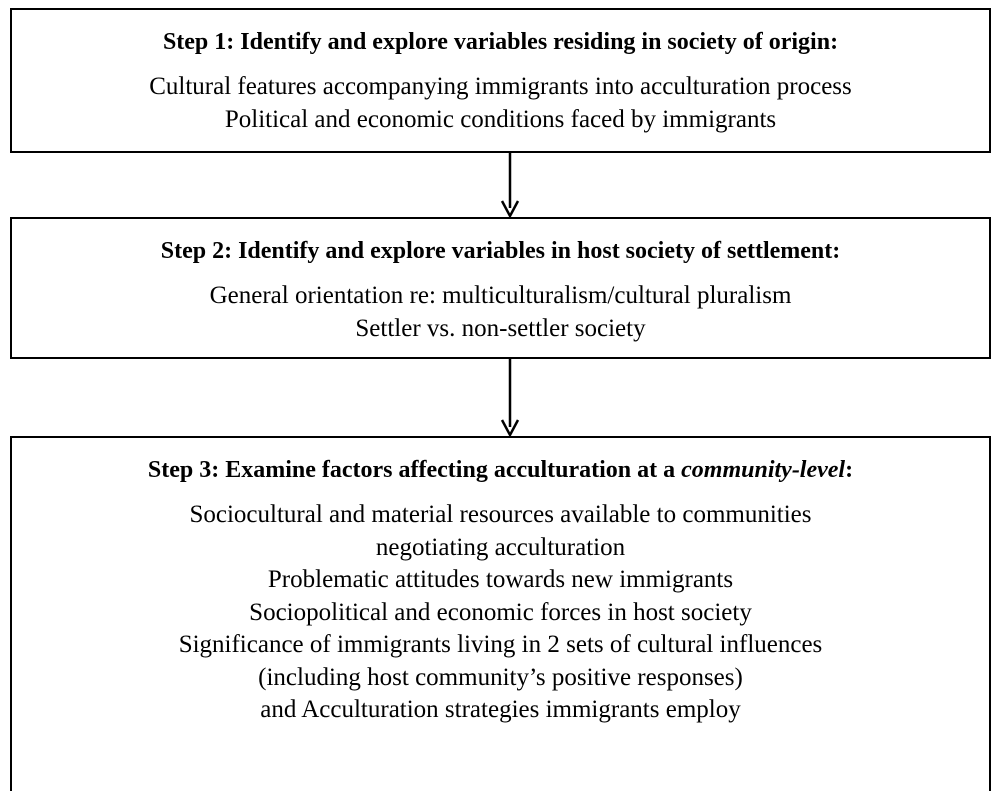 This screenshot has width=995, height=791. I want to click on title-text: :, so click(849, 470).